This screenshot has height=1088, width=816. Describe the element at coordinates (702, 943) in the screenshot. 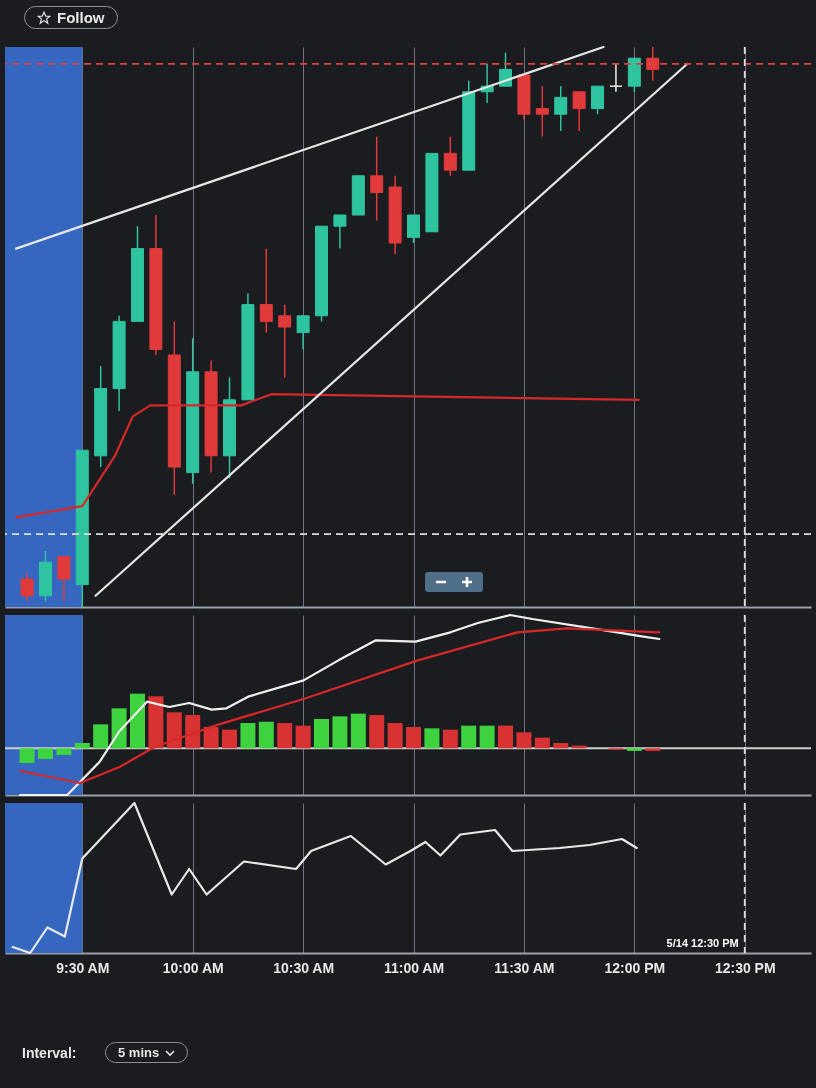

I see `ref-line-label: 5/14 12:30 PM` at that location.